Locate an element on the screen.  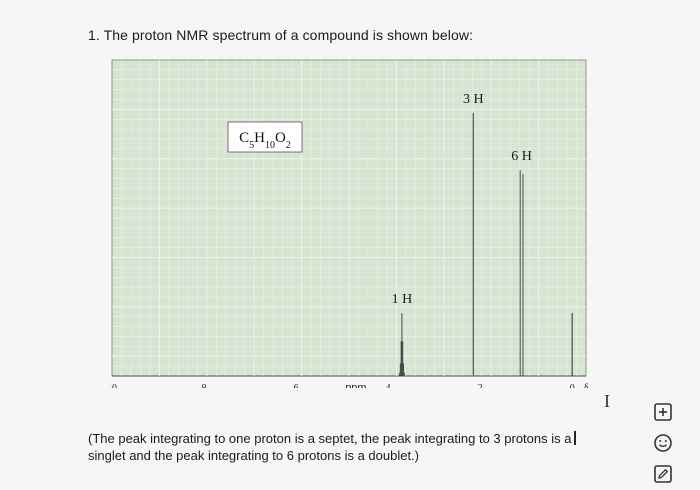
add-box-icon is located at coordinates (663, 412).